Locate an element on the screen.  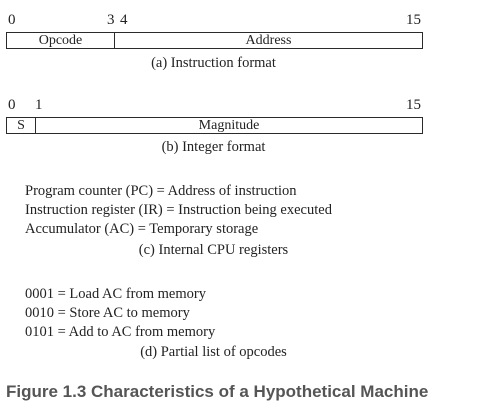
integer-format-caption: (b) Integer format is located at coordinates (213, 147).